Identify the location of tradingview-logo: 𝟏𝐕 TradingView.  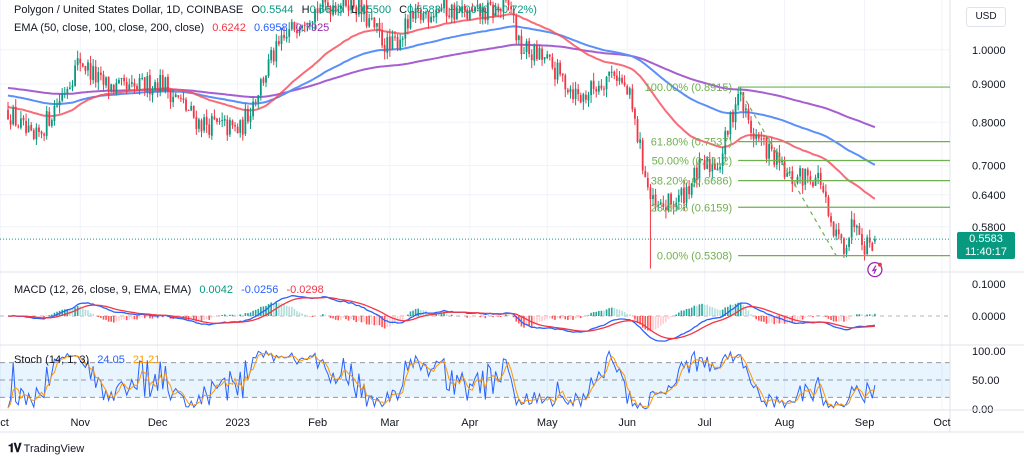
(46, 448).